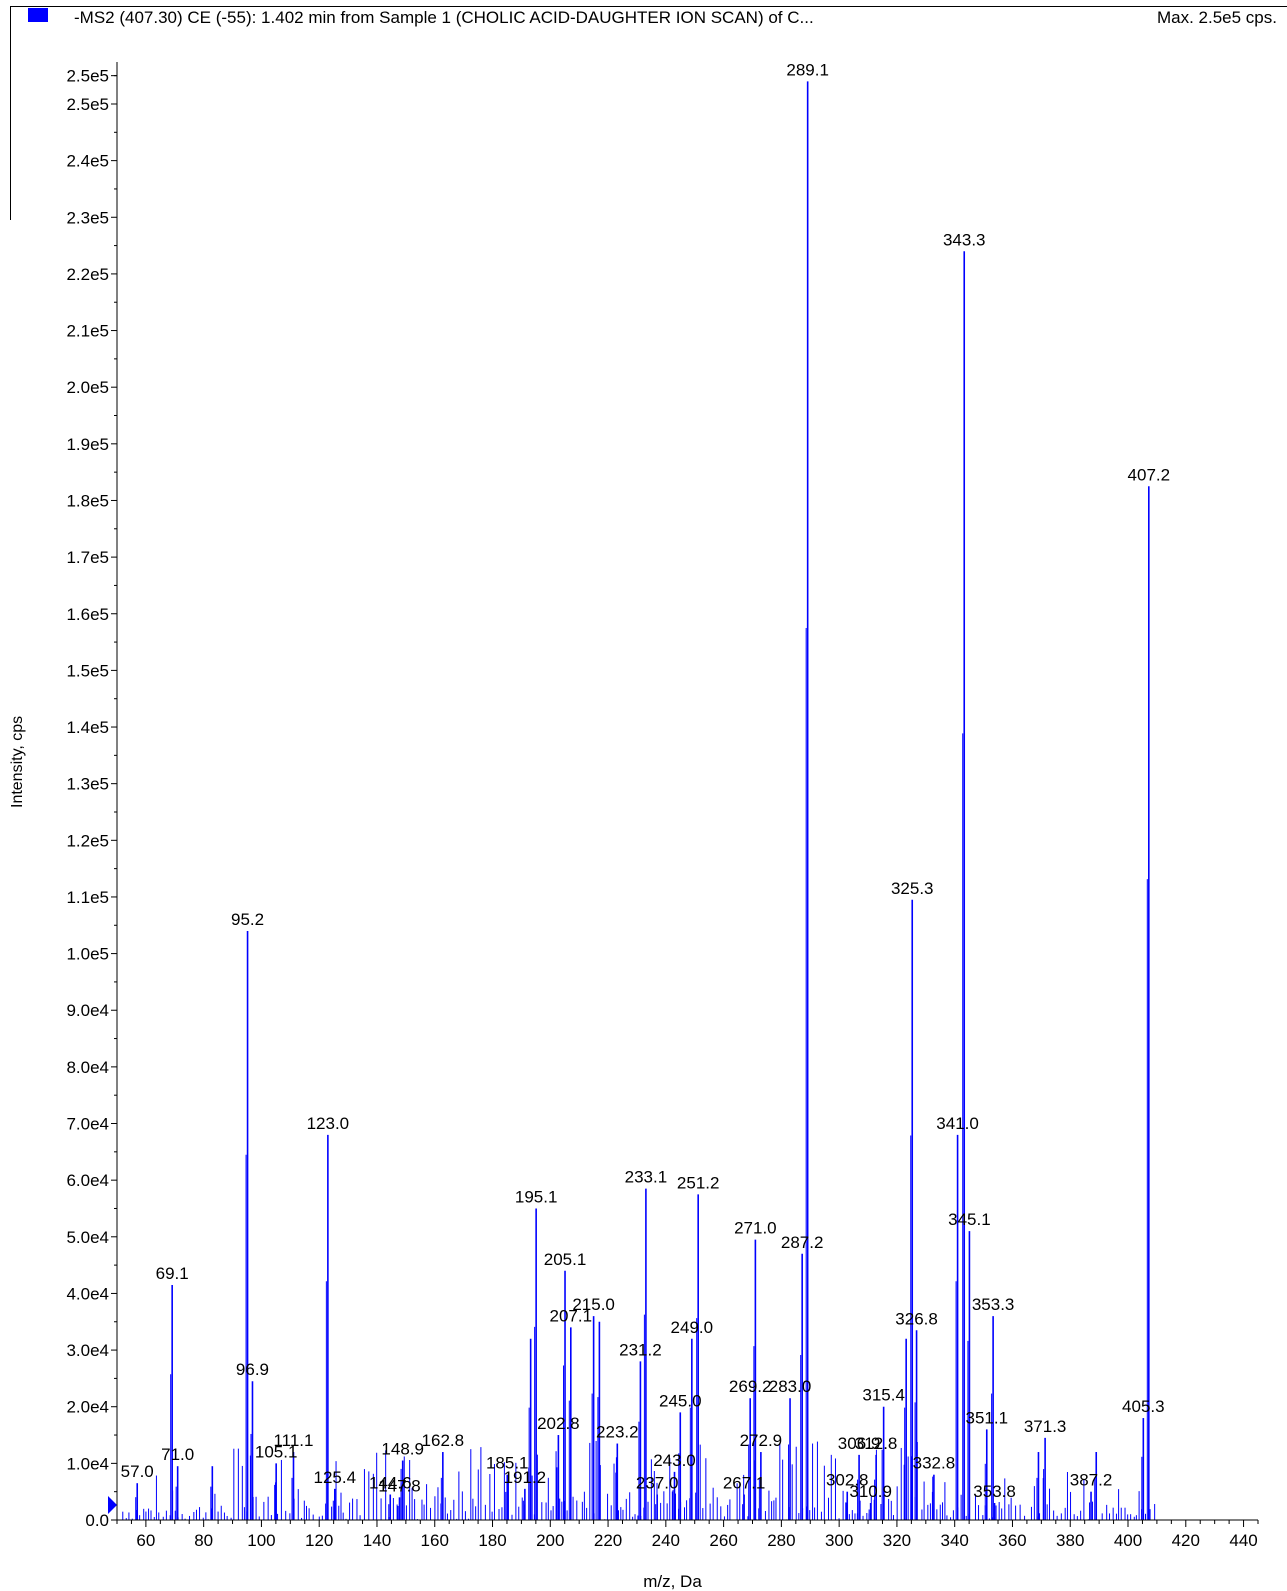  What do you see at coordinates (802, 1242) in the screenshot?
I see `peak-label: 287.2` at bounding box center [802, 1242].